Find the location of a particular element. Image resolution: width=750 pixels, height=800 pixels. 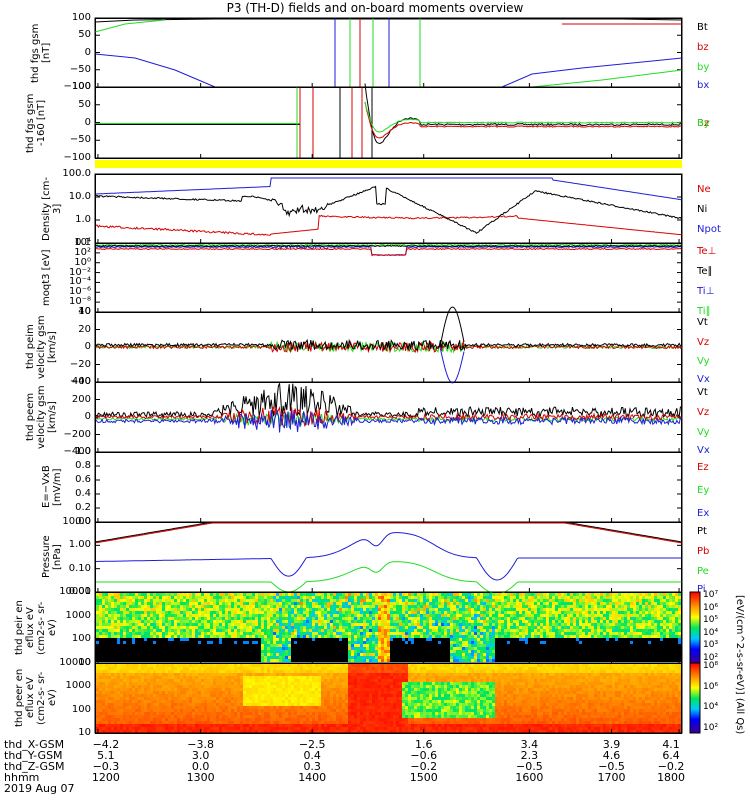

x-tick-value: 2.3 is located at coordinates (529, 755).